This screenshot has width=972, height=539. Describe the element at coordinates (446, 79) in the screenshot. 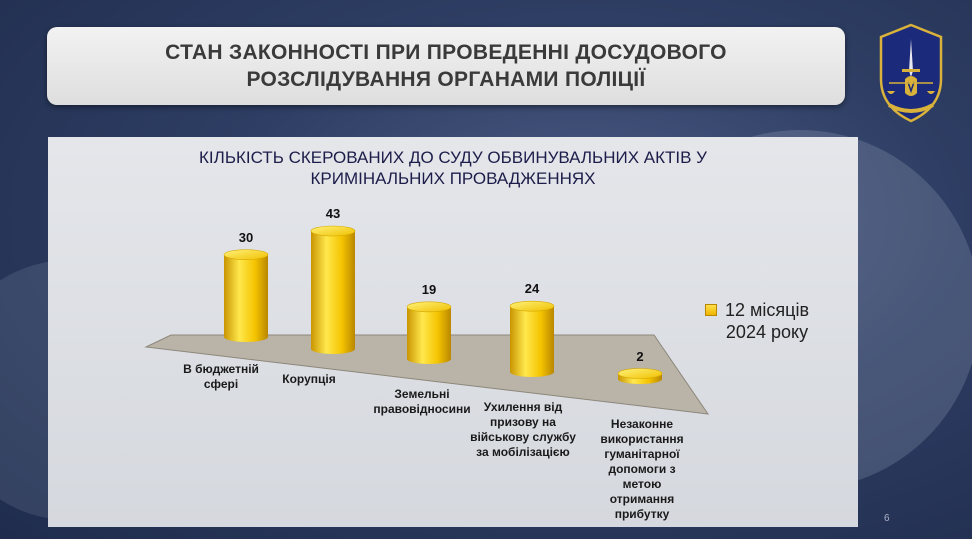

I see `slide-title-line-2: РОЗСЛІДУВАННЯ ОРГАНАМИ ПОЛІЦІЇ` at that location.